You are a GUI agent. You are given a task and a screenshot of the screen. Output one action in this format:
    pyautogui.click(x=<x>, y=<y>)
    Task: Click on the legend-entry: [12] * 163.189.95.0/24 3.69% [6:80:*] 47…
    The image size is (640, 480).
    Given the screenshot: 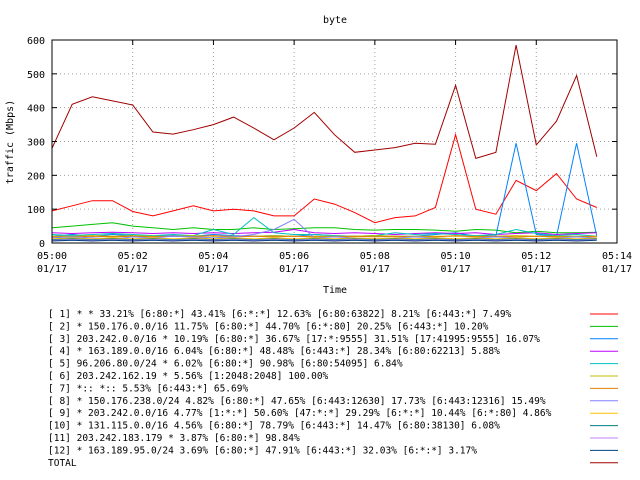 What is the action you would take?
    pyautogui.click(x=262, y=450)
    